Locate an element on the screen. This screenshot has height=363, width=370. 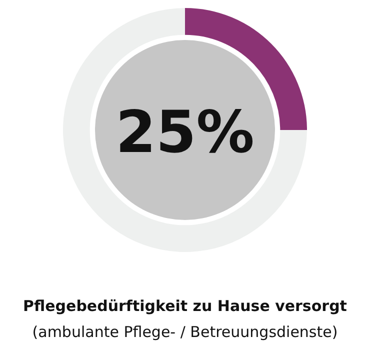
text: 25% is located at coordinates (185, 132).